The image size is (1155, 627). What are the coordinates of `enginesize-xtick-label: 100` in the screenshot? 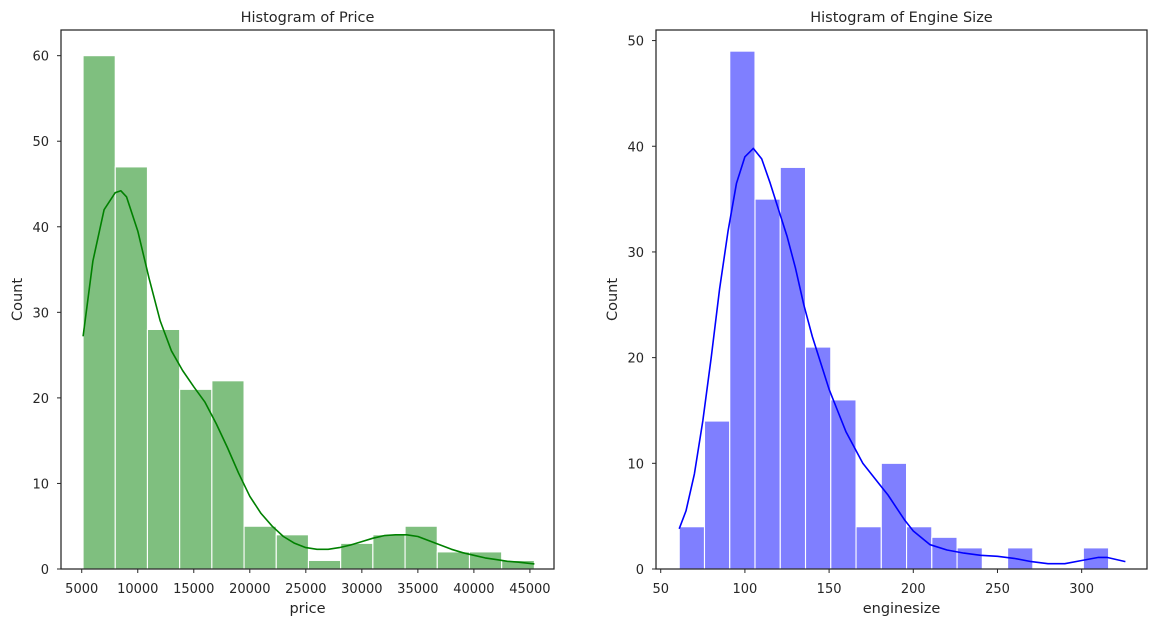 It's located at (744, 589).